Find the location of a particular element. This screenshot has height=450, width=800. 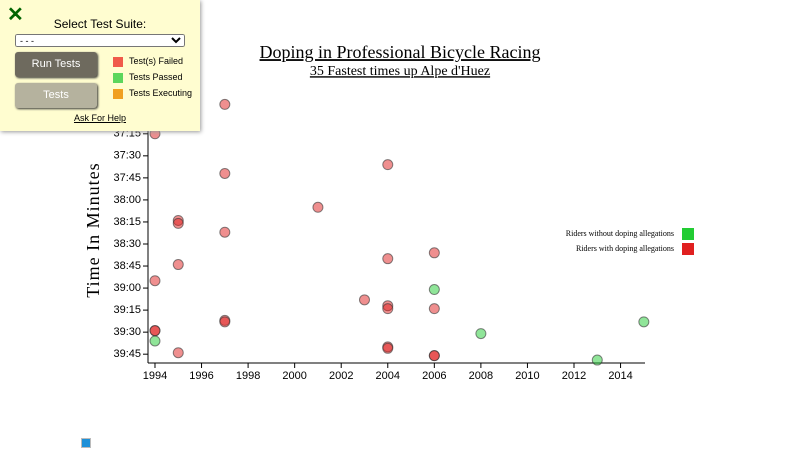

run-tests-button: Run Tests is located at coordinates (56, 64).